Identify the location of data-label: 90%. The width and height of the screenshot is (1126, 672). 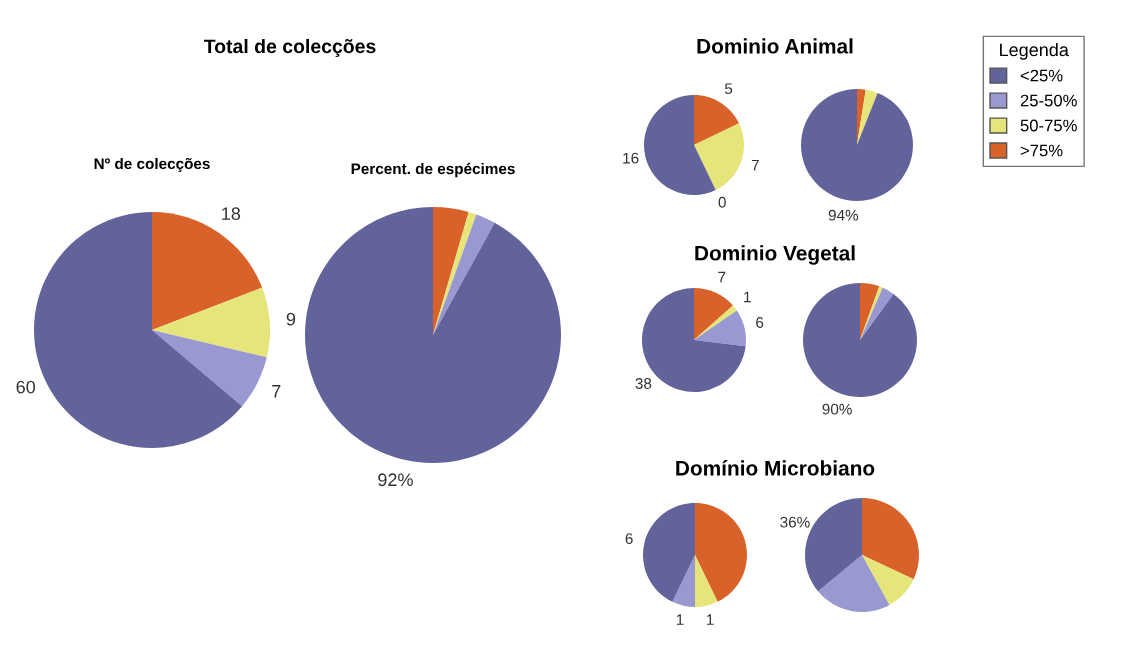
(837, 409).